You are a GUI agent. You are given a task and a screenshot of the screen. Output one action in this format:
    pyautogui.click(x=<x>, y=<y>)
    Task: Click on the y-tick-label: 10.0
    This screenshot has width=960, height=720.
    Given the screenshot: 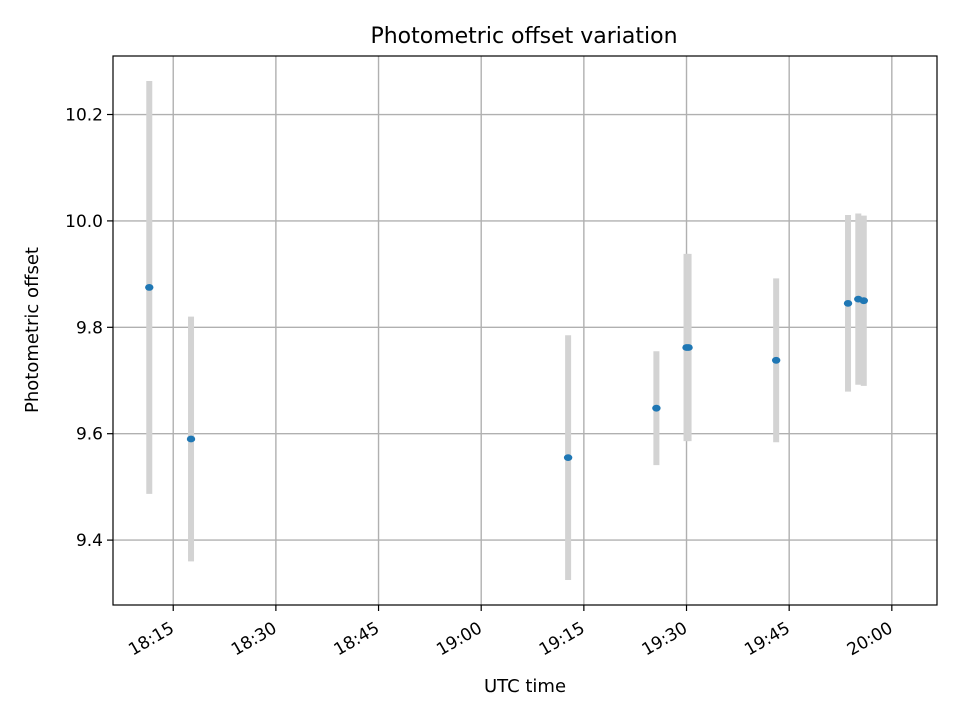 What is the action you would take?
    pyautogui.click(x=84, y=222)
    